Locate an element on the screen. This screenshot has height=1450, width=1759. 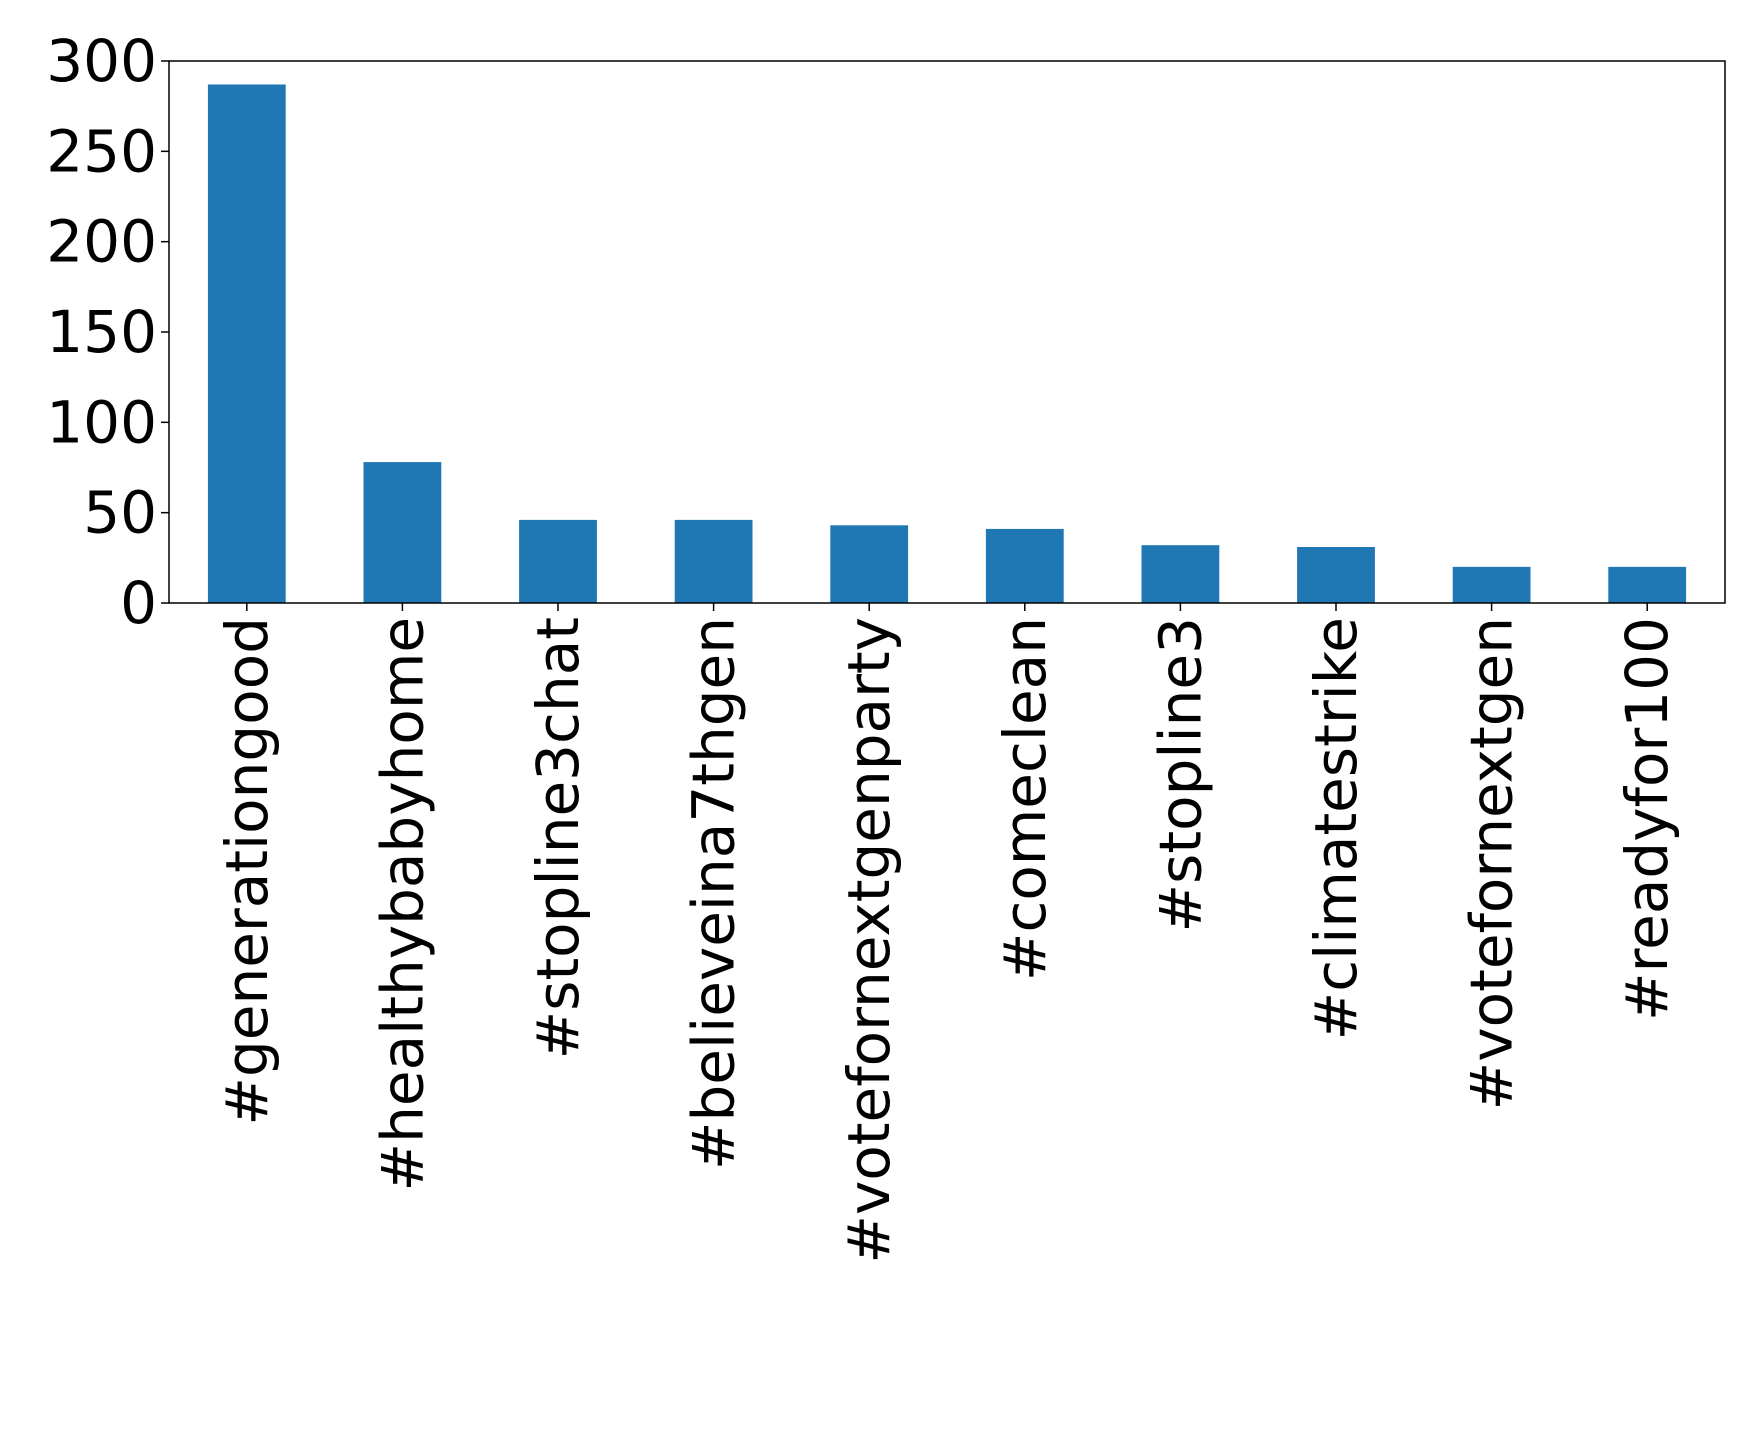
x-tick-label: #stopline3chat is located at coordinates (558, 838).